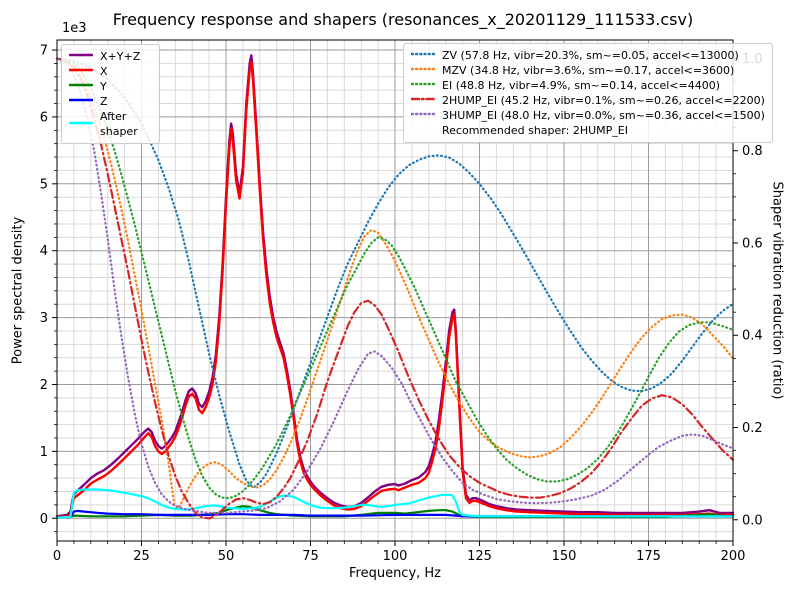 The height and width of the screenshot is (600, 800). I want to click on ei-line-swatch, so click(423, 85).